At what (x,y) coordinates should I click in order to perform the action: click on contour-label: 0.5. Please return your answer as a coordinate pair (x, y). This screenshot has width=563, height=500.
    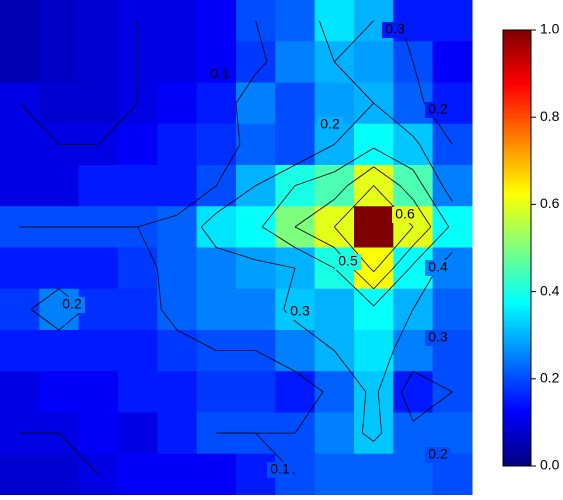
    Looking at the image, I should click on (348, 261).